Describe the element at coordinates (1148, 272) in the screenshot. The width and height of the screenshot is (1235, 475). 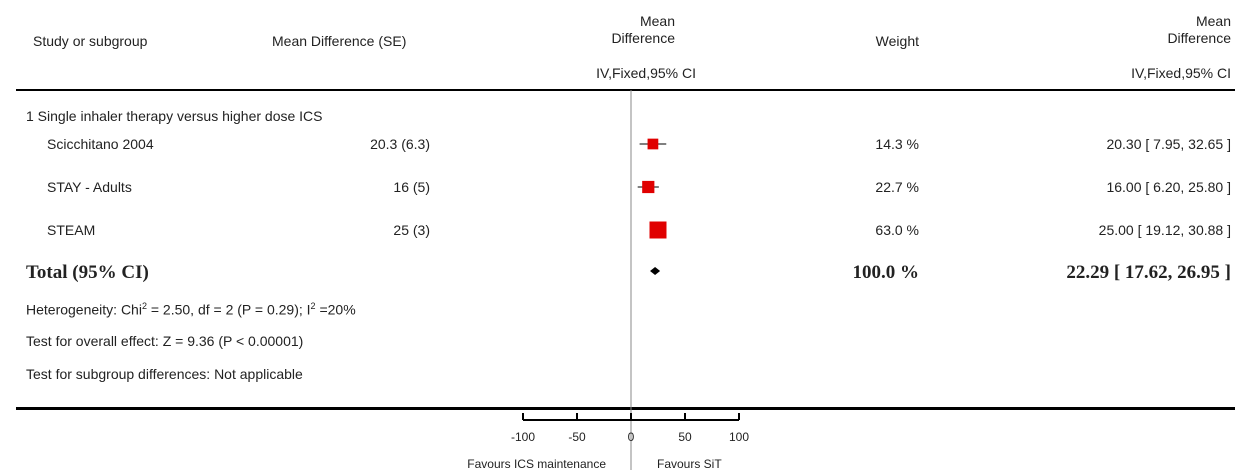
I see `total-ci-text: 22.29 [ 17.62, 26.95 ]` at that location.